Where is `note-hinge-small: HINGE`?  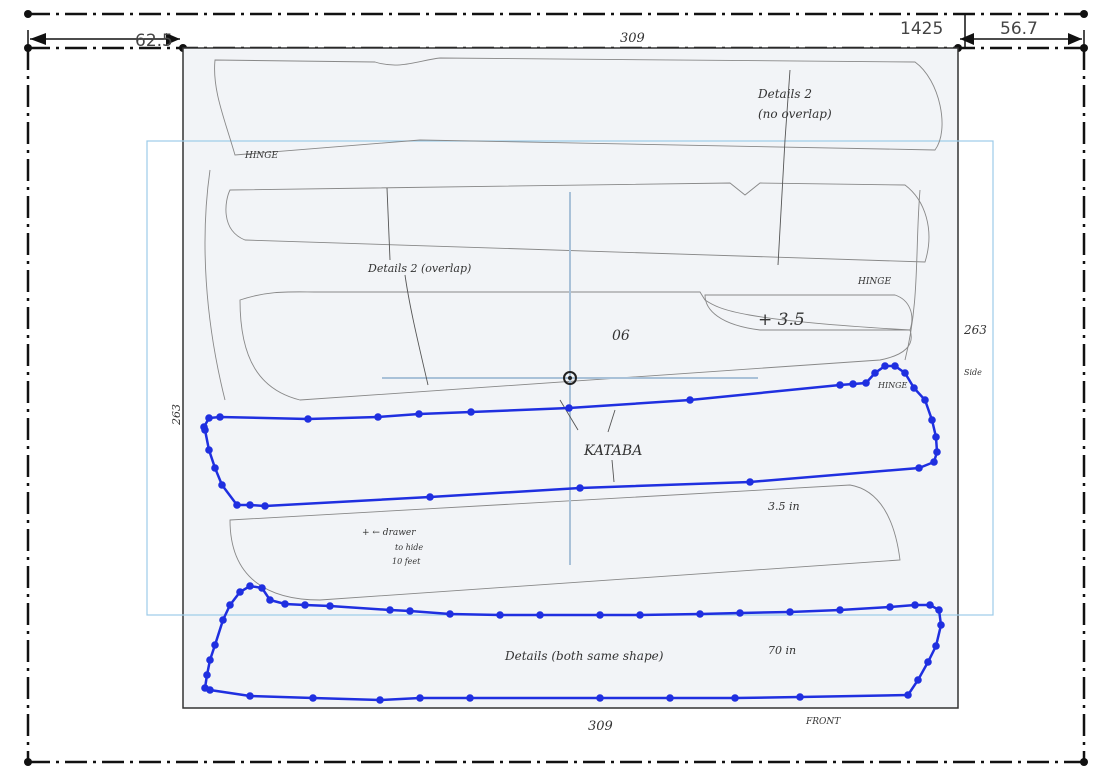
note-hinge-small: HINGE is located at coordinates (892, 385).